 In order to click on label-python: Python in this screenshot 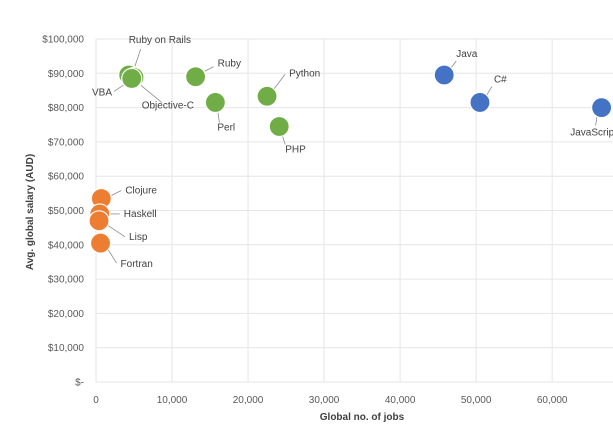, I will do `click(304, 73)`.